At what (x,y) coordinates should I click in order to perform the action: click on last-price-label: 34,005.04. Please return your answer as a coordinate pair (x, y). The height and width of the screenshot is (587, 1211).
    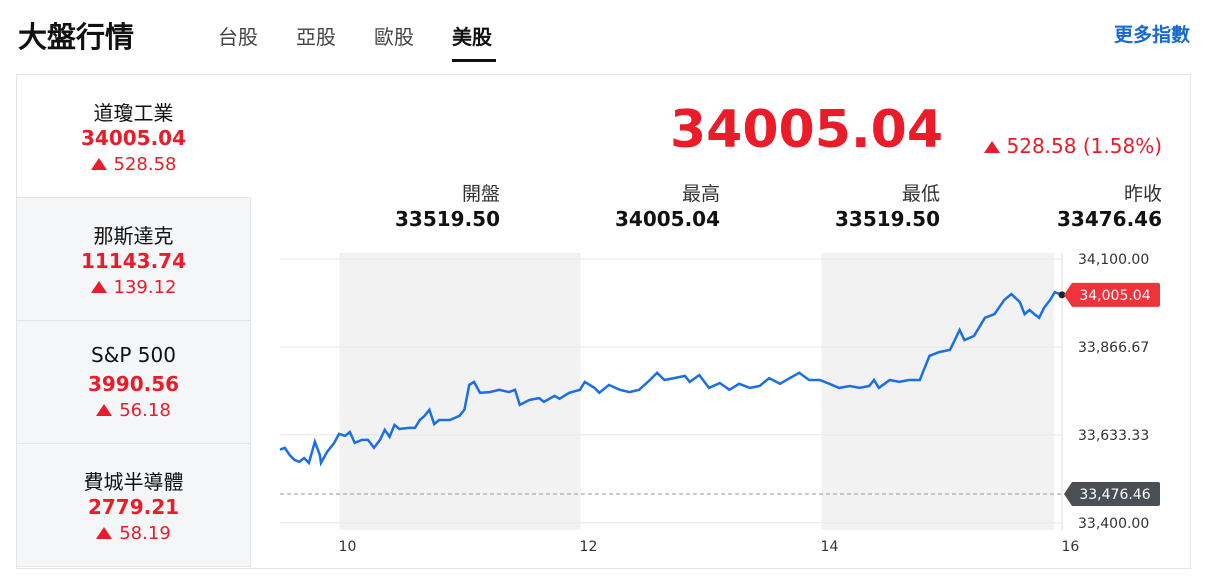
    Looking at the image, I should click on (1114, 296).